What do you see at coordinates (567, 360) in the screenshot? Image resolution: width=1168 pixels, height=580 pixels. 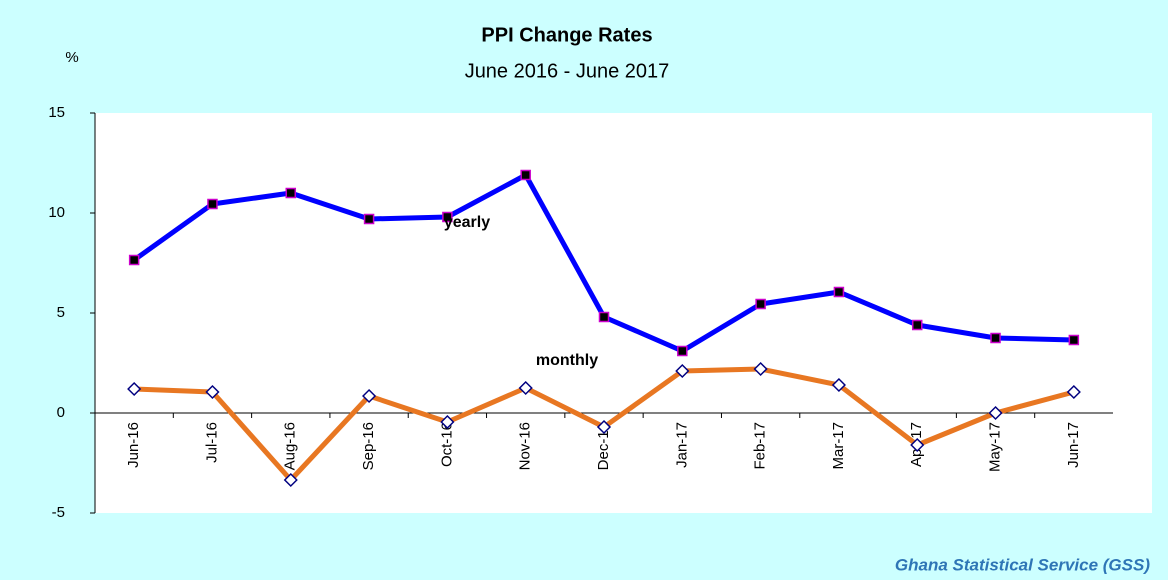 I see `series-label: monthly` at bounding box center [567, 360].